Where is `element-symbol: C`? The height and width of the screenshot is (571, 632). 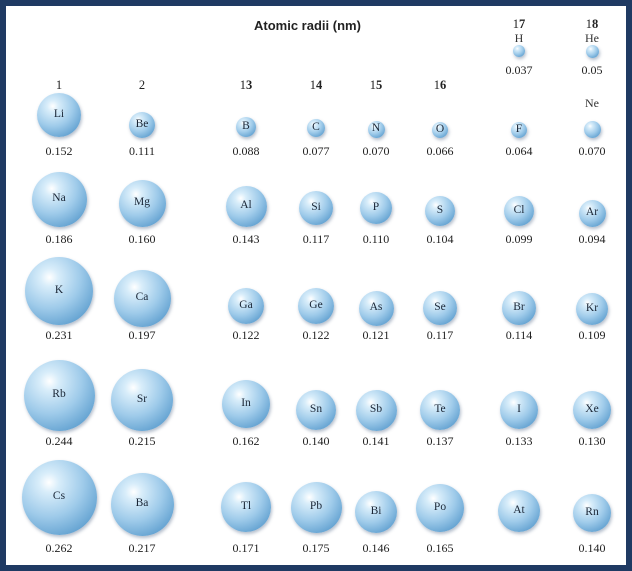
element-symbol: C is located at coordinates (316, 127).